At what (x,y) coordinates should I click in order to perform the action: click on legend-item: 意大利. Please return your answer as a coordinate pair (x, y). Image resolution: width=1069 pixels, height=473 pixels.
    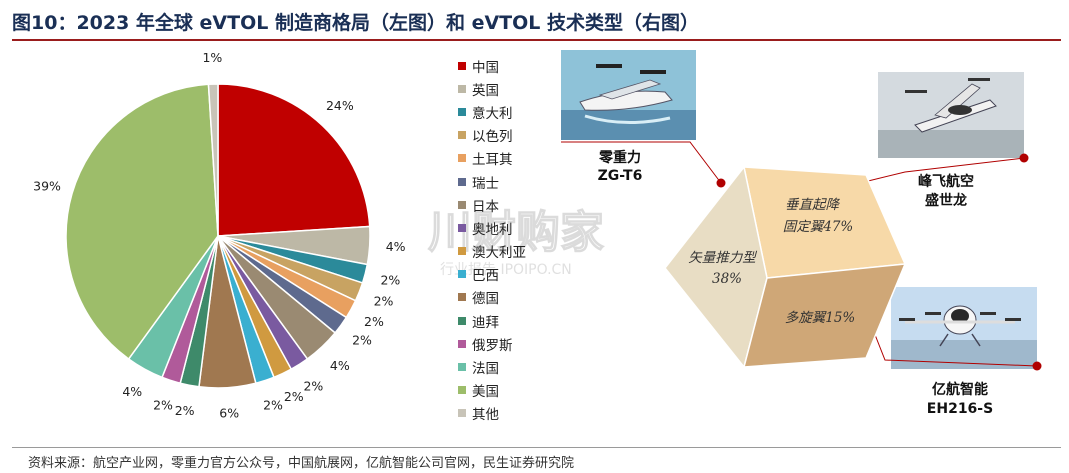
    Looking at the image, I should click on (513, 111).